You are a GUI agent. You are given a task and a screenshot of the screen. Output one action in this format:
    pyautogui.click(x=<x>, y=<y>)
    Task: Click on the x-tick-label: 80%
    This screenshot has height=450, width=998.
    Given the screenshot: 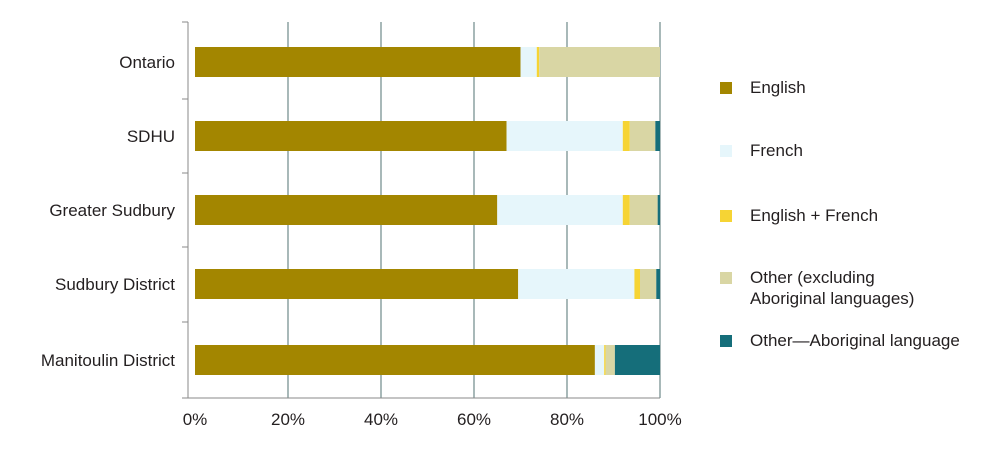 What is the action you would take?
    pyautogui.click(x=567, y=419)
    